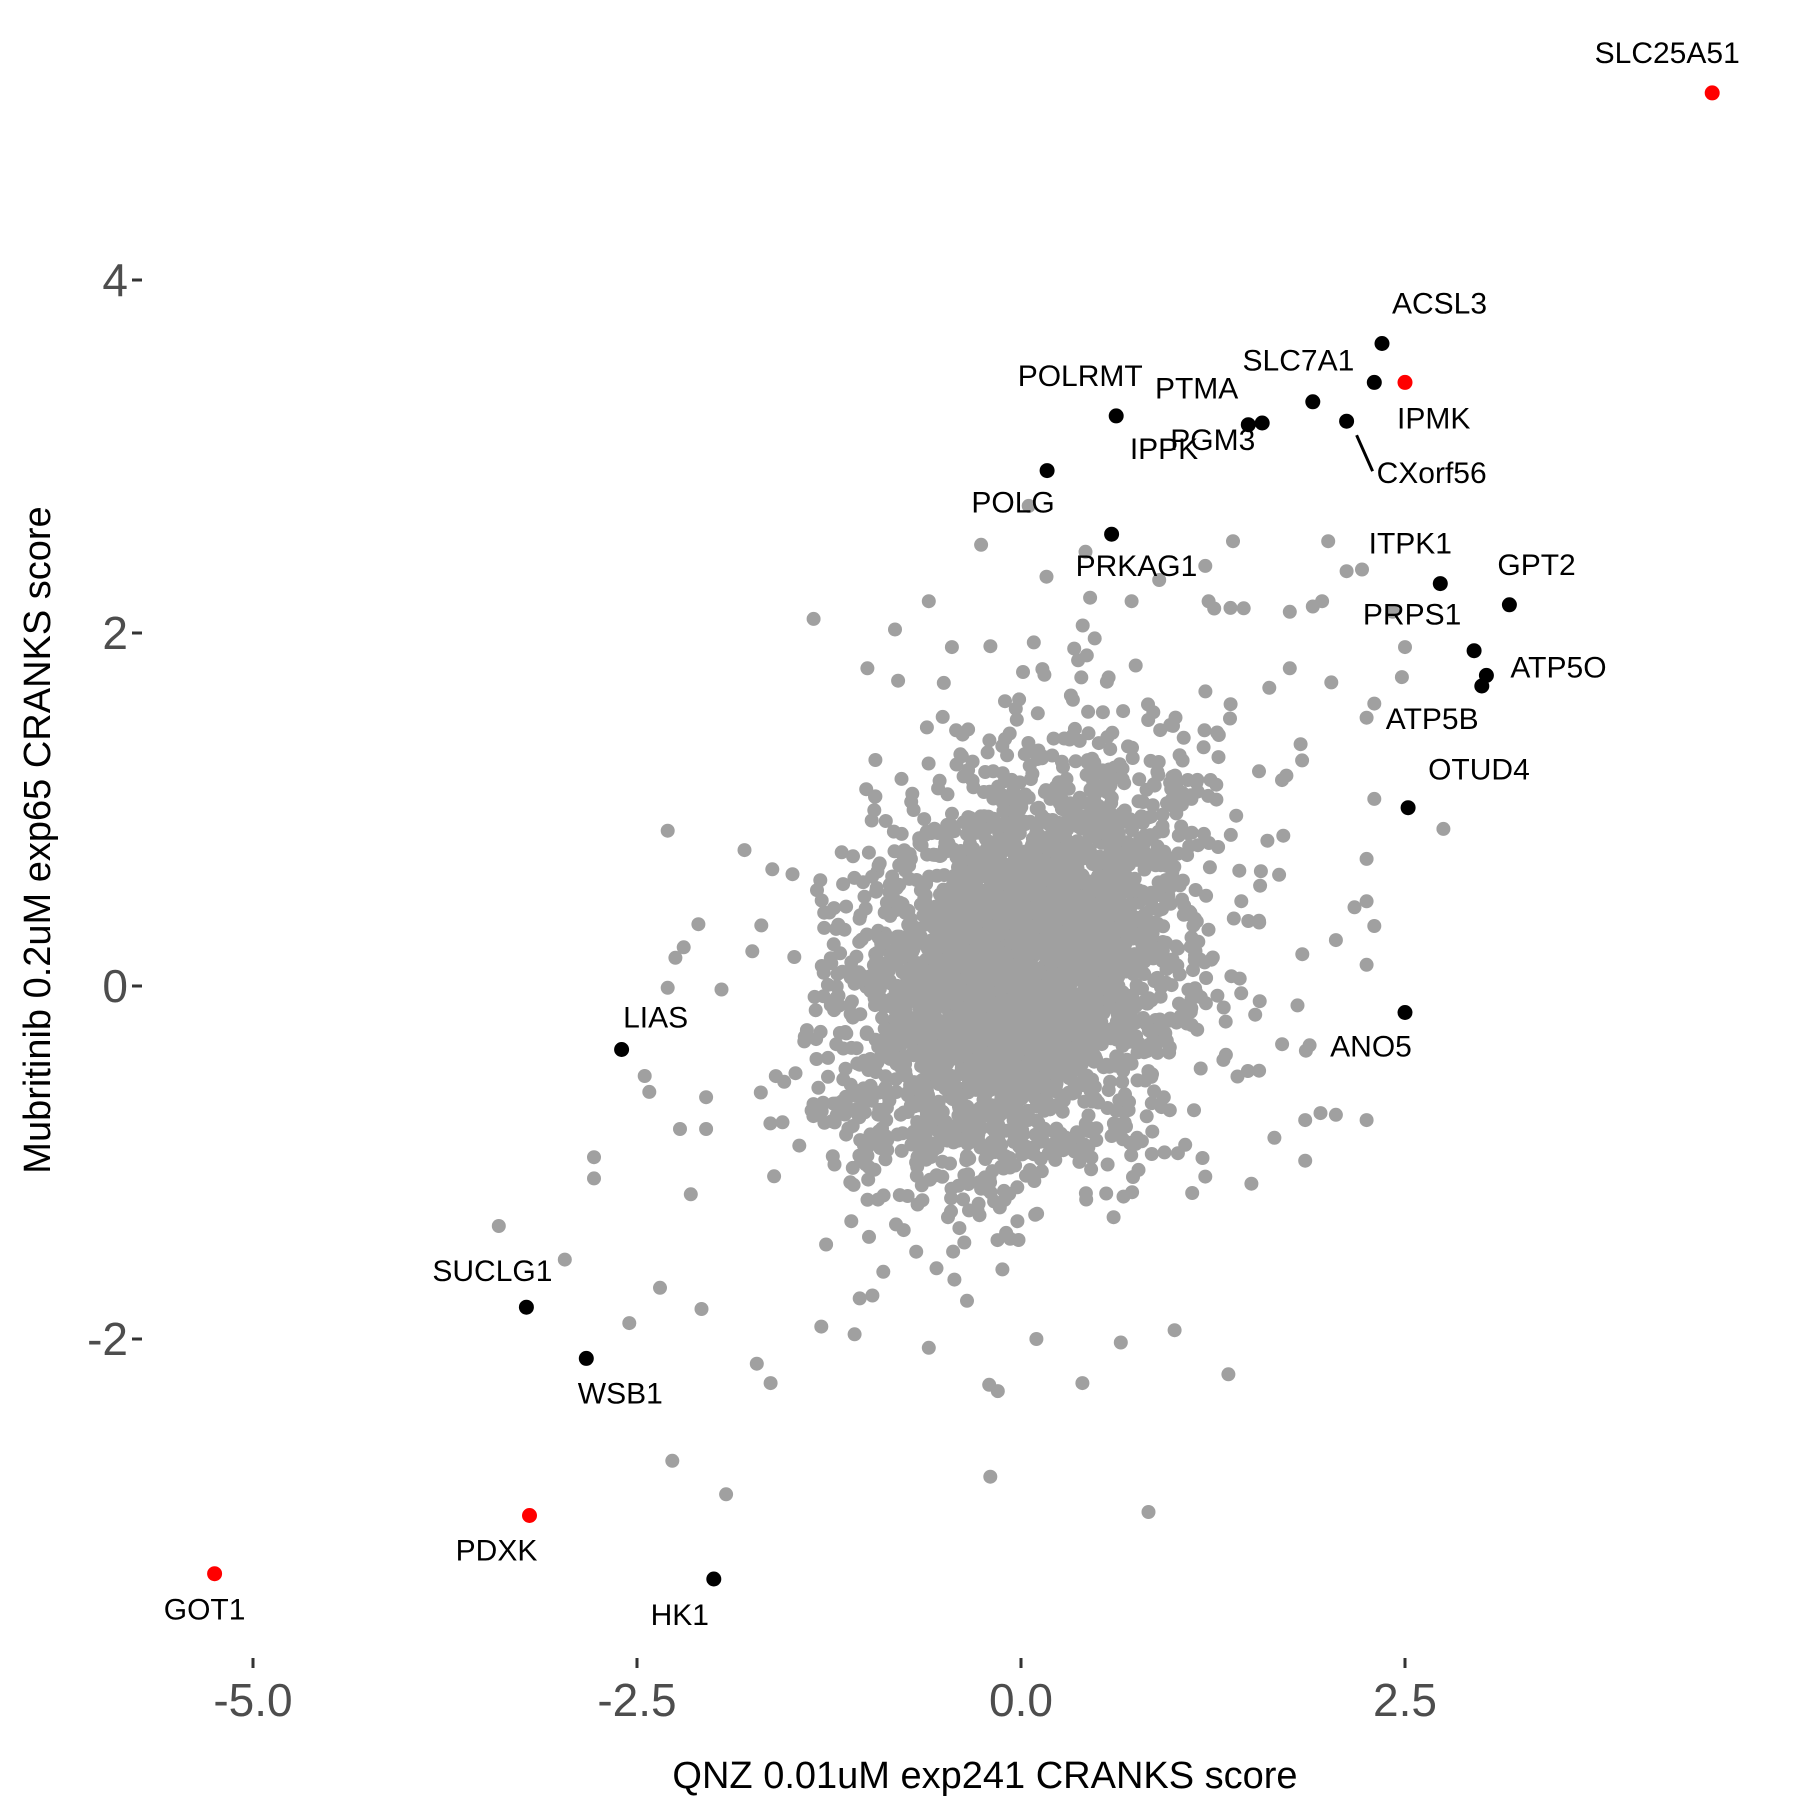 This screenshot has width=1800, height=1800. I want to click on point-hk1, so click(714, 1579).